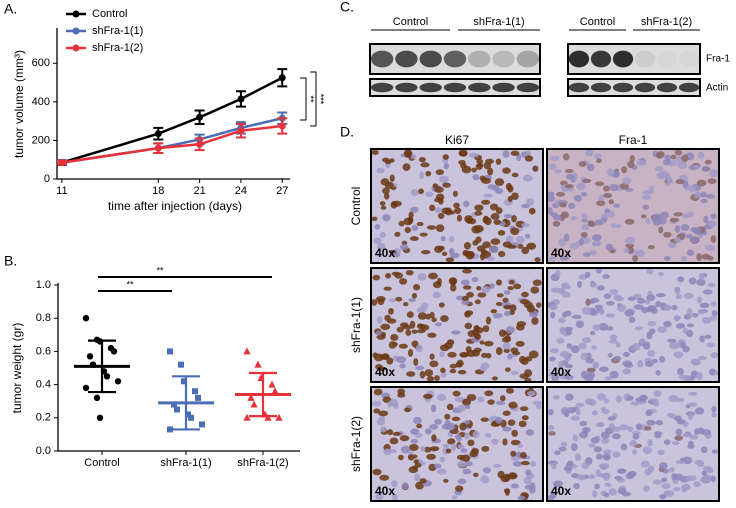  Describe the element at coordinates (347, 7) in the screenshot. I see `panel-label: C.` at that location.